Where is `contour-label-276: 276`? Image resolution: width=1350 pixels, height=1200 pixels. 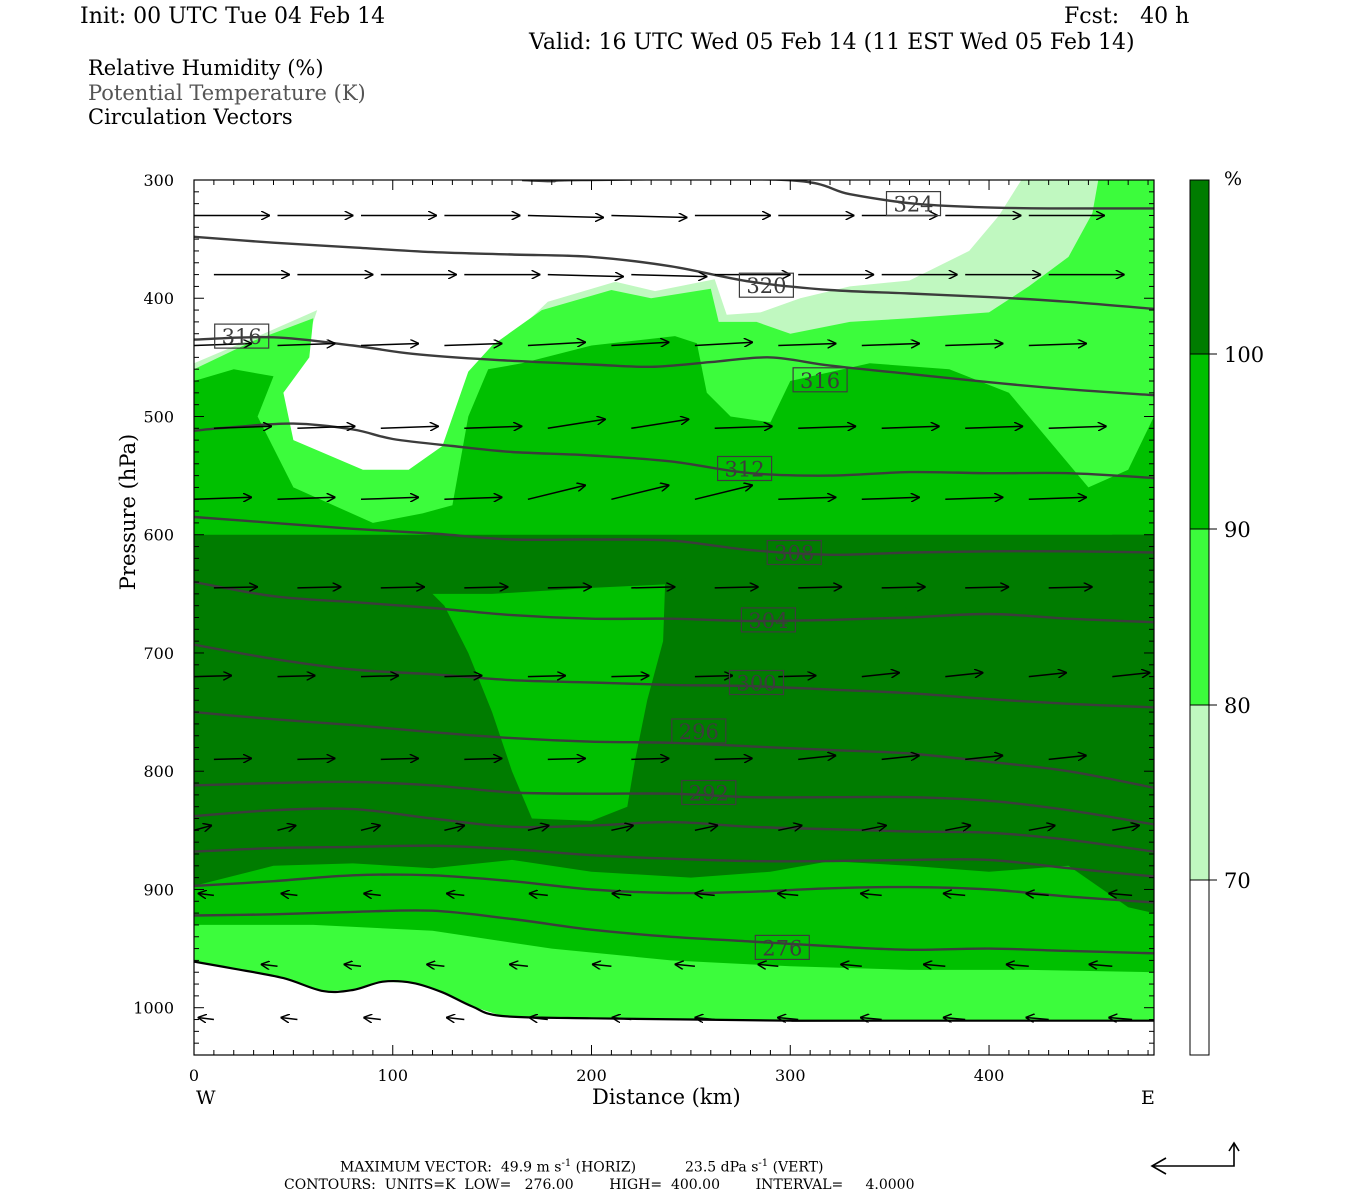 contour-label-276: 276 is located at coordinates (782, 948).